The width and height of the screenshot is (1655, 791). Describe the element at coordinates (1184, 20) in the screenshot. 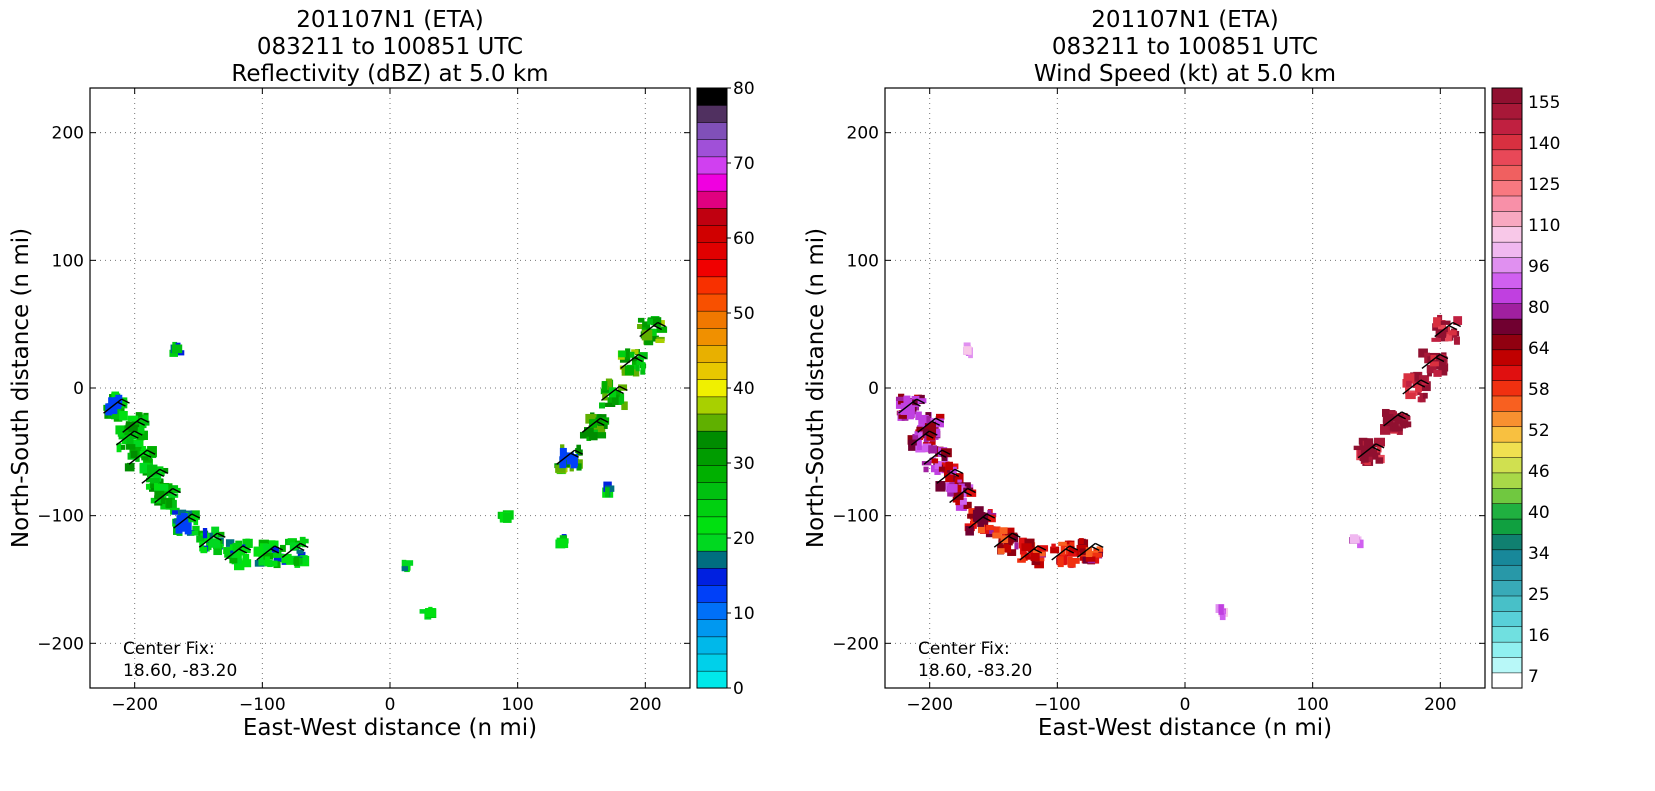

I see `chart-title-line: 201107N1 (ETA)` at that location.